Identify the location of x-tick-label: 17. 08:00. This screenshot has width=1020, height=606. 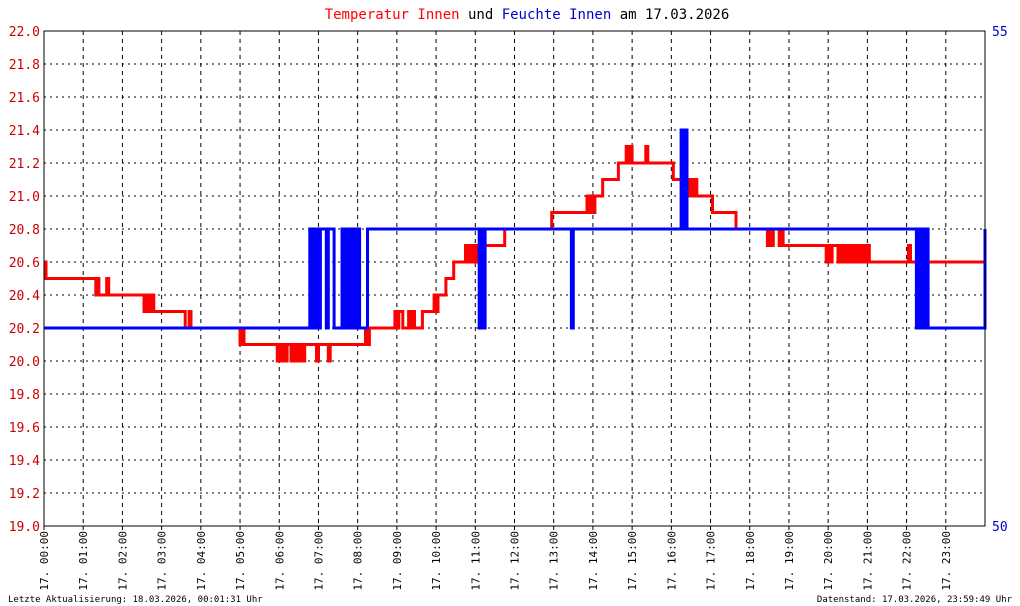
(358, 561).